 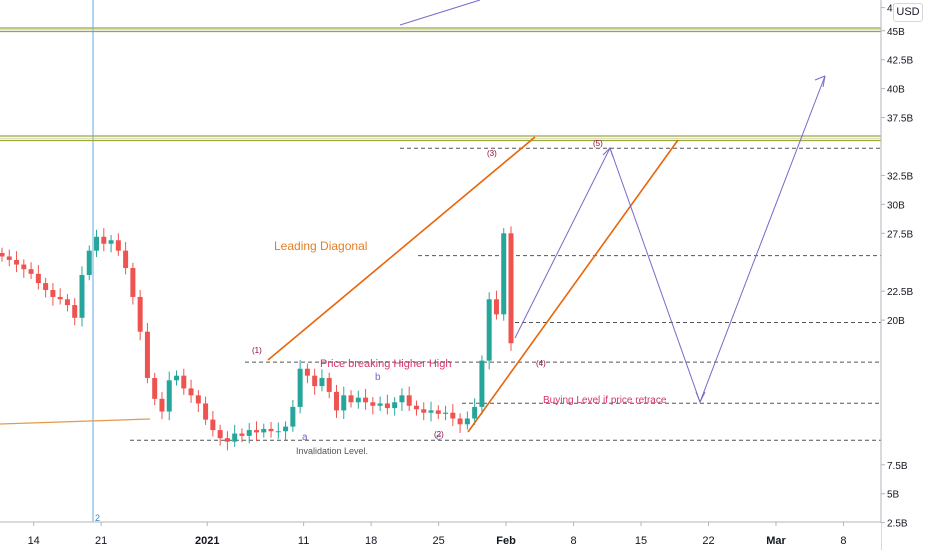 What do you see at coordinates (332, 451) in the screenshot?
I see `annotation-label: Invalidation Level.` at bounding box center [332, 451].